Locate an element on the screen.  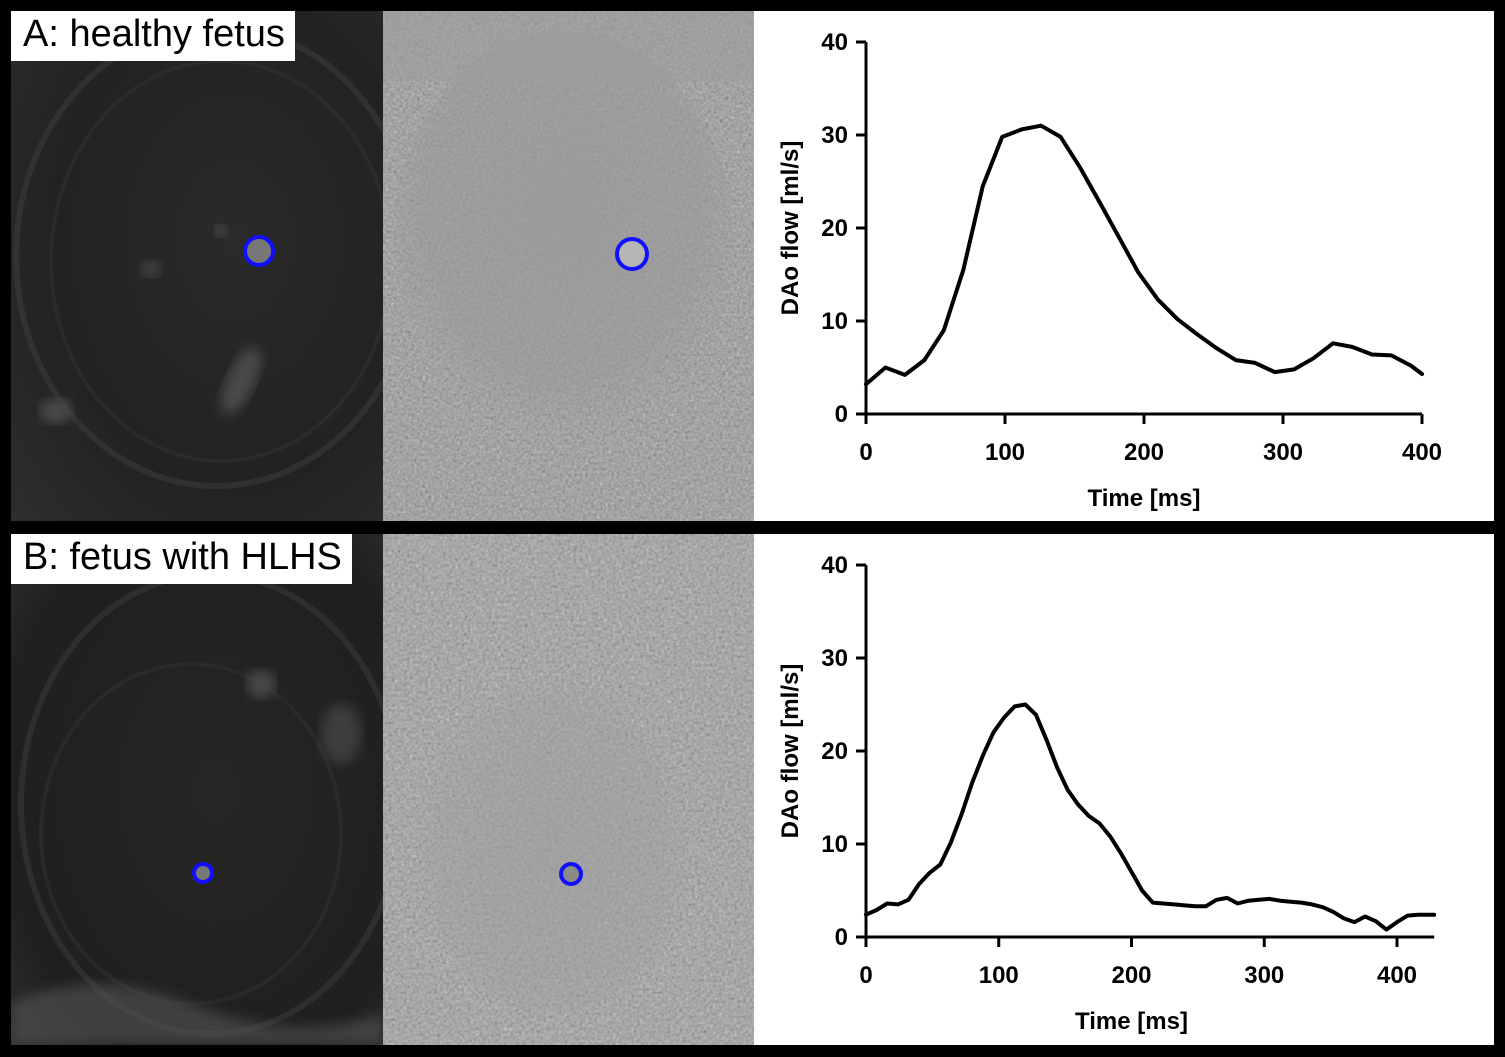
x-tick-label-b: 300 is located at coordinates (1264, 975).